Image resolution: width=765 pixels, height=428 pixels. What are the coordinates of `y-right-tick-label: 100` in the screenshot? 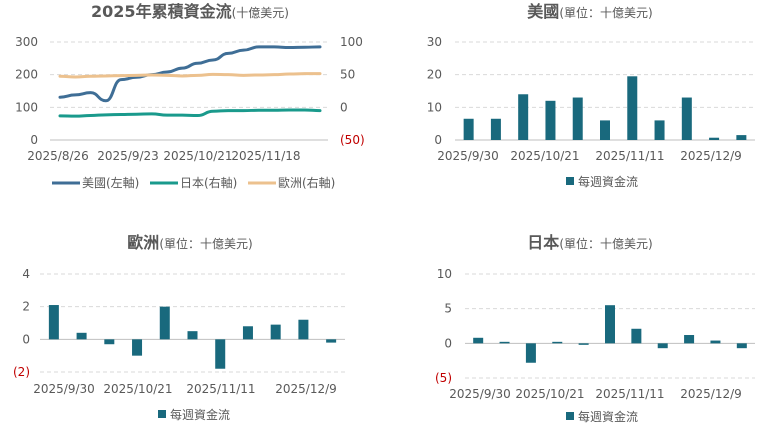 It's located at (351, 42).